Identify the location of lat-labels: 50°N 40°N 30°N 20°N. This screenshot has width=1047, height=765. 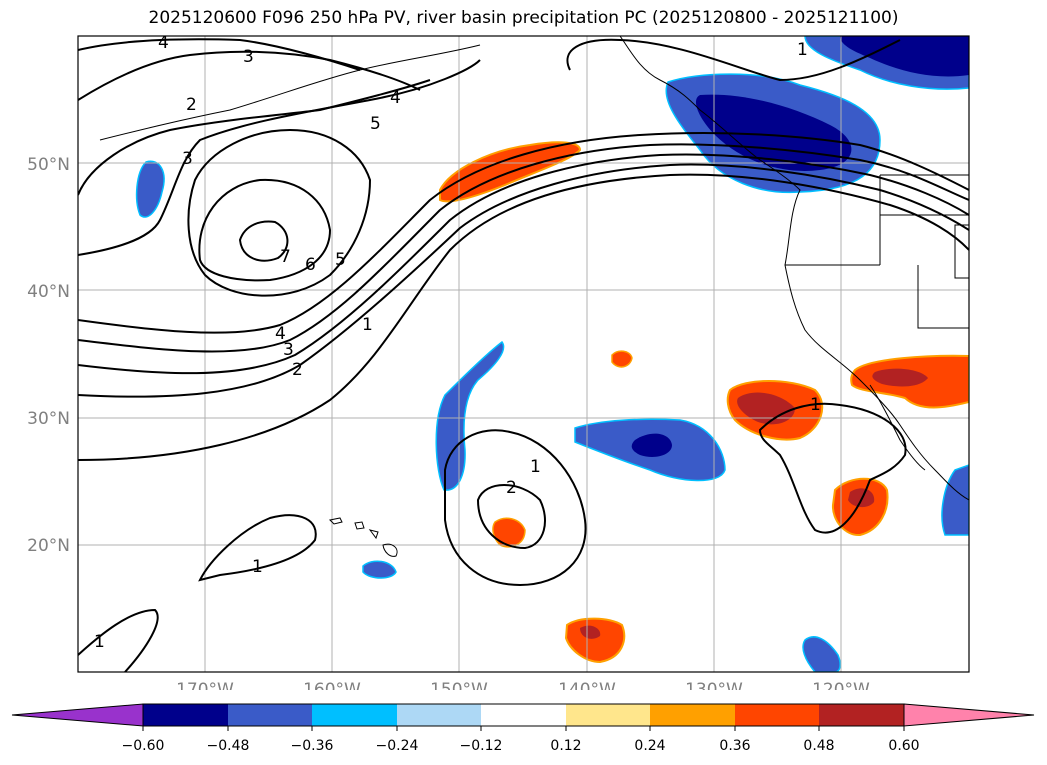
(48, 355).